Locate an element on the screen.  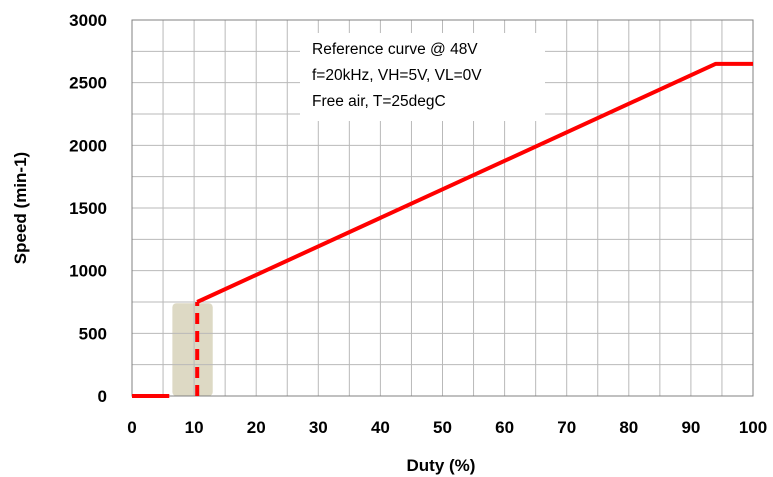
y-tick-label: 3000 is located at coordinates (88, 20).